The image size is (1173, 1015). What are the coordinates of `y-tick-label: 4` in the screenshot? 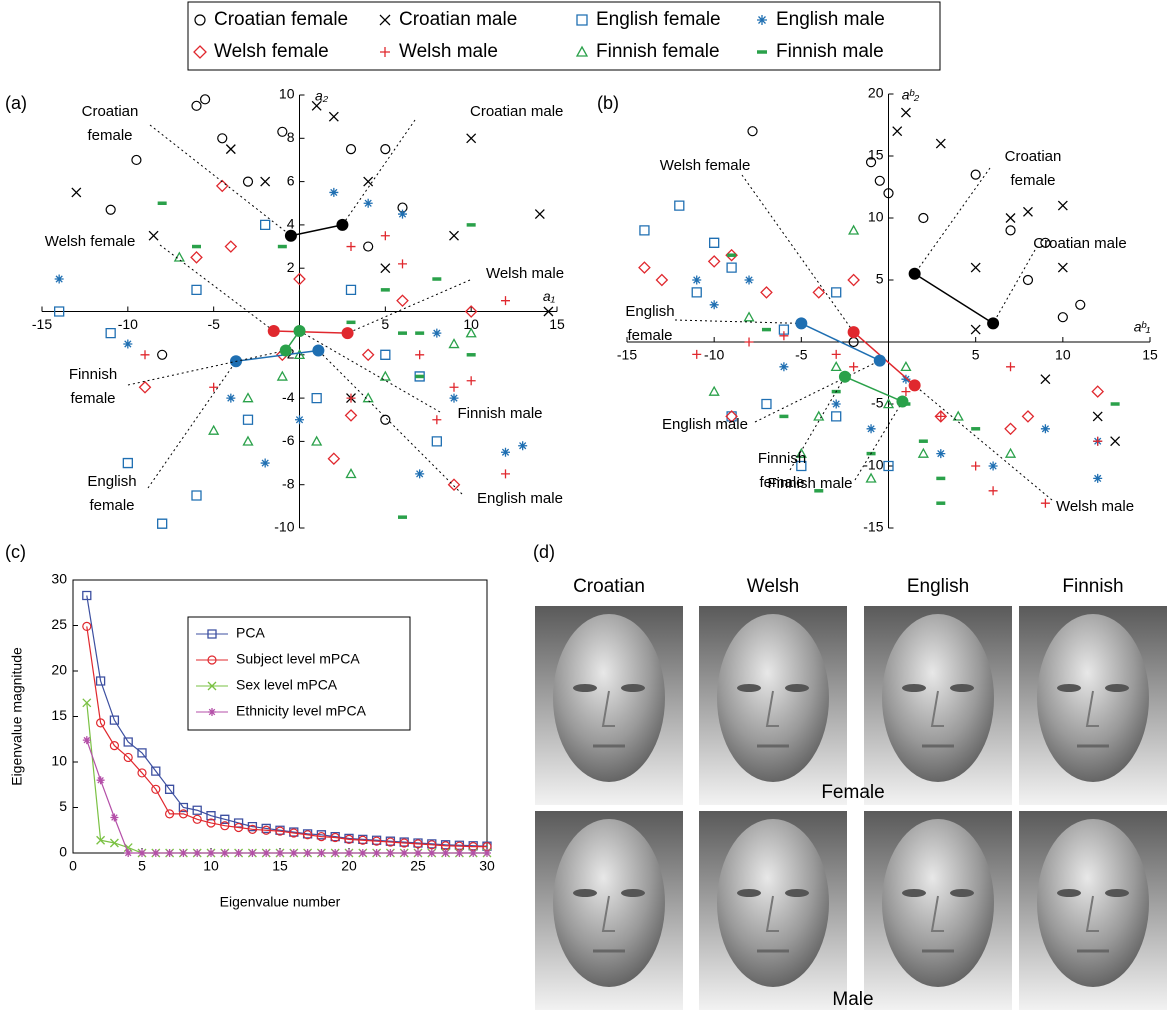 It's located at (291, 224).